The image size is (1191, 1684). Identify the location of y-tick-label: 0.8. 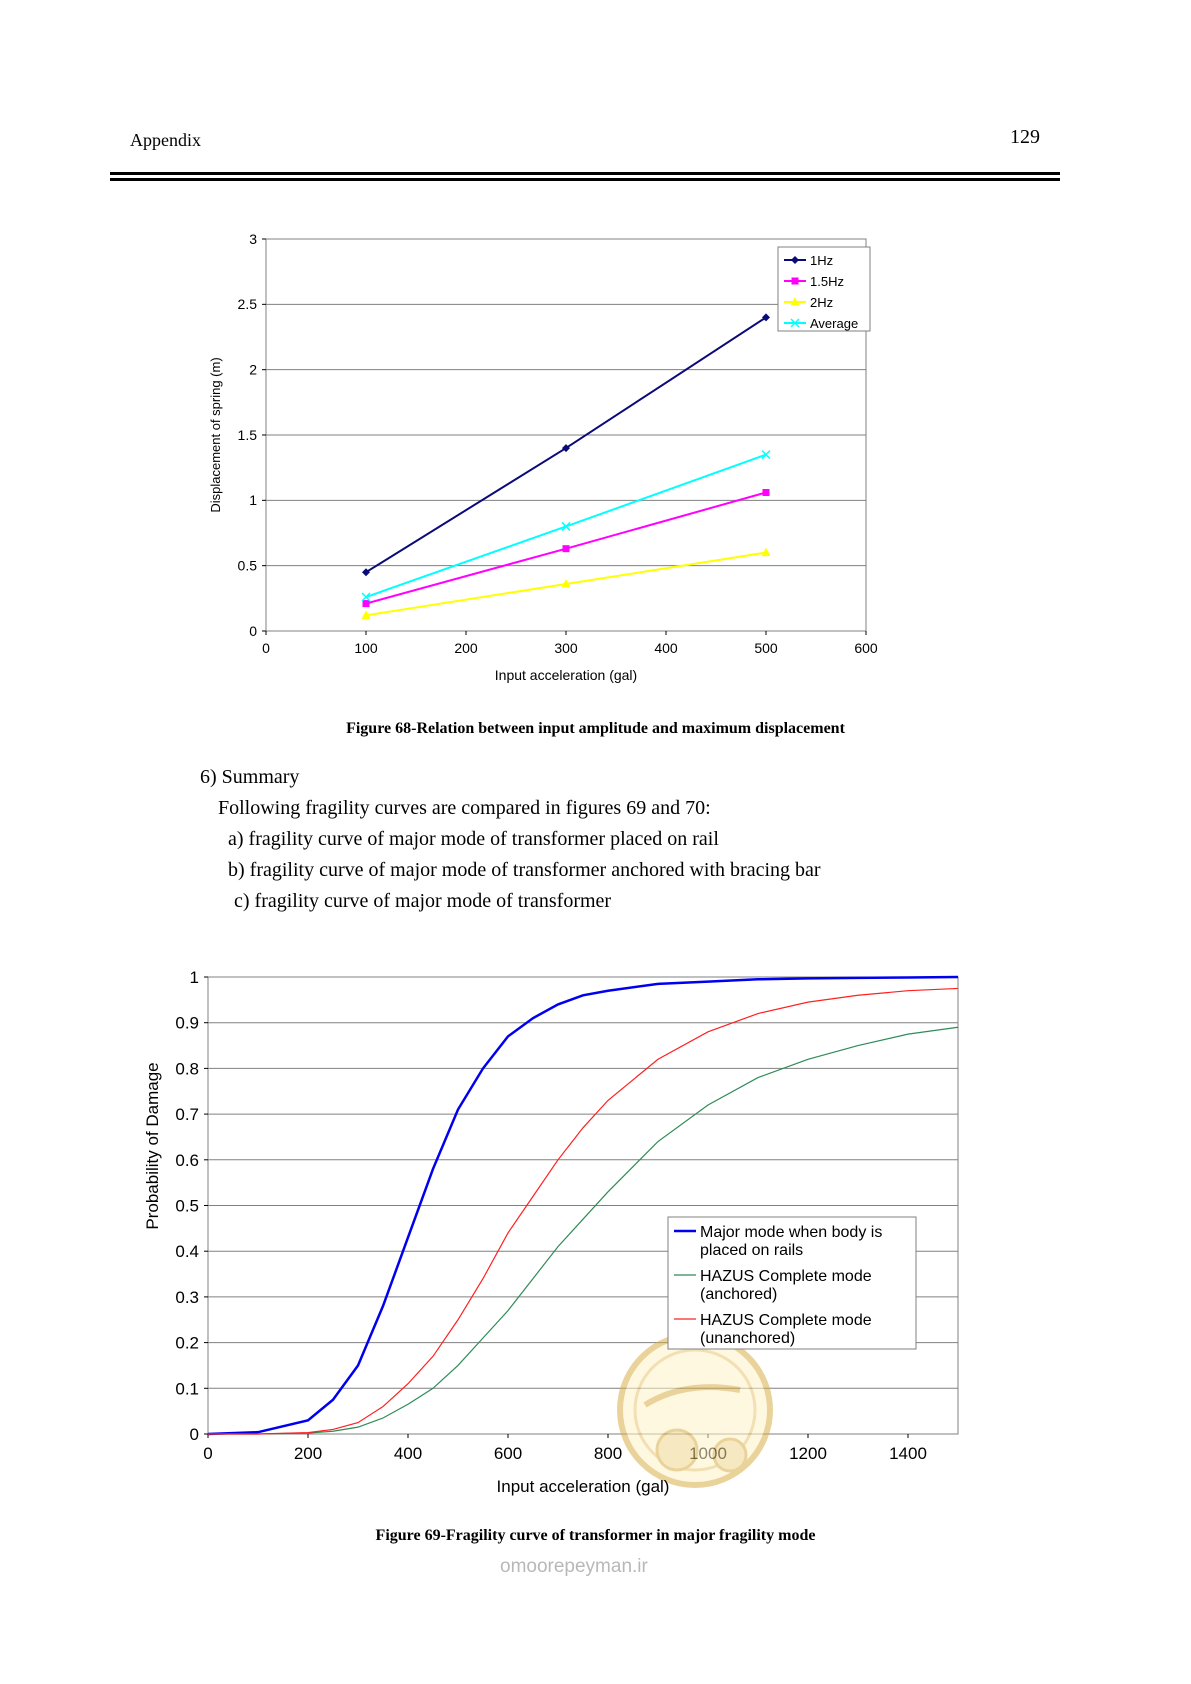
(187, 1068).